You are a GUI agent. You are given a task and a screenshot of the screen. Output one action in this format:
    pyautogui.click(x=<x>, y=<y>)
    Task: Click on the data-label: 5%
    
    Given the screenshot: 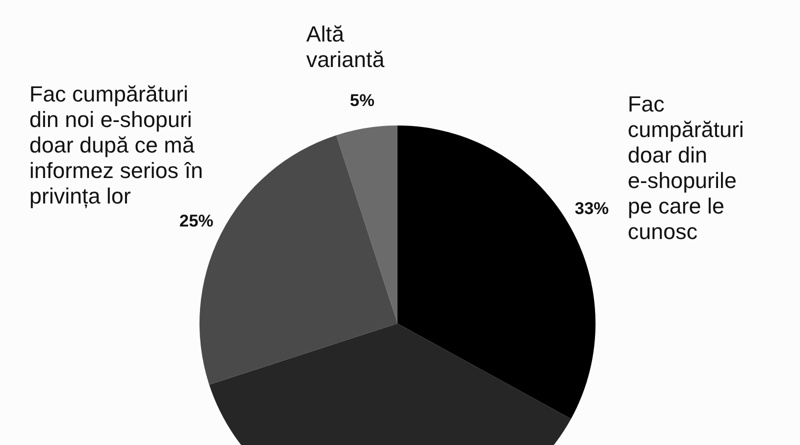 What is the action you would take?
    pyautogui.click(x=362, y=100)
    